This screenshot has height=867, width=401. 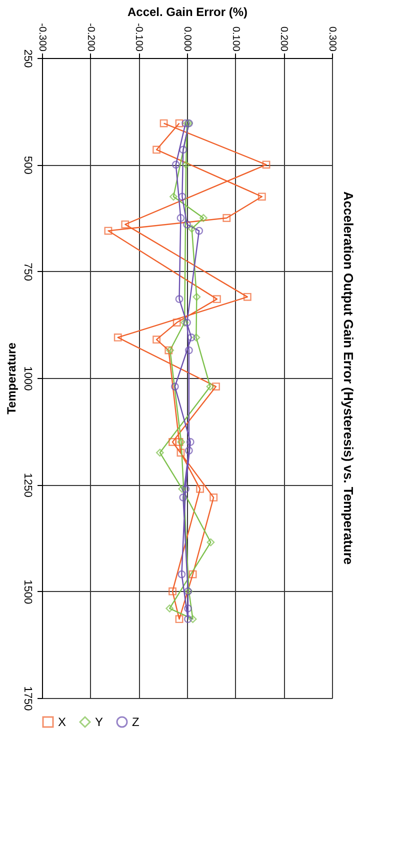 What do you see at coordinates (90, 37) in the screenshot?
I see `x-tick-label: -0.200` at bounding box center [90, 37].